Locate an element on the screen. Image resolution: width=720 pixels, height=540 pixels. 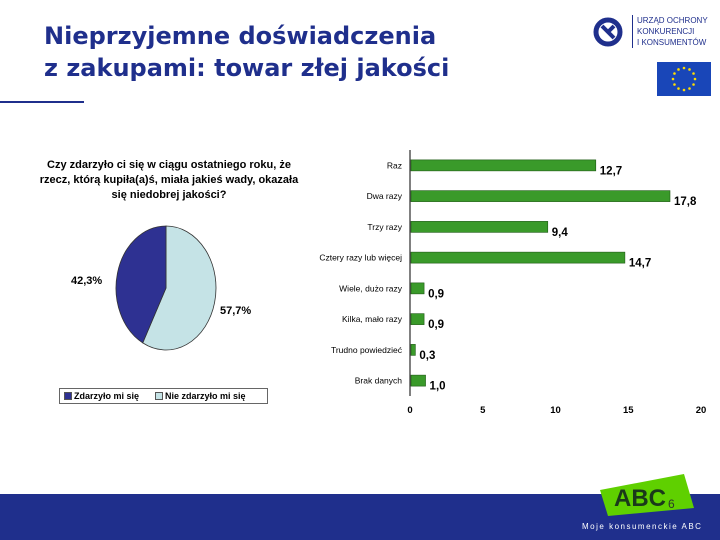
bar-value-label: 17,8 is located at coordinates (685, 202).